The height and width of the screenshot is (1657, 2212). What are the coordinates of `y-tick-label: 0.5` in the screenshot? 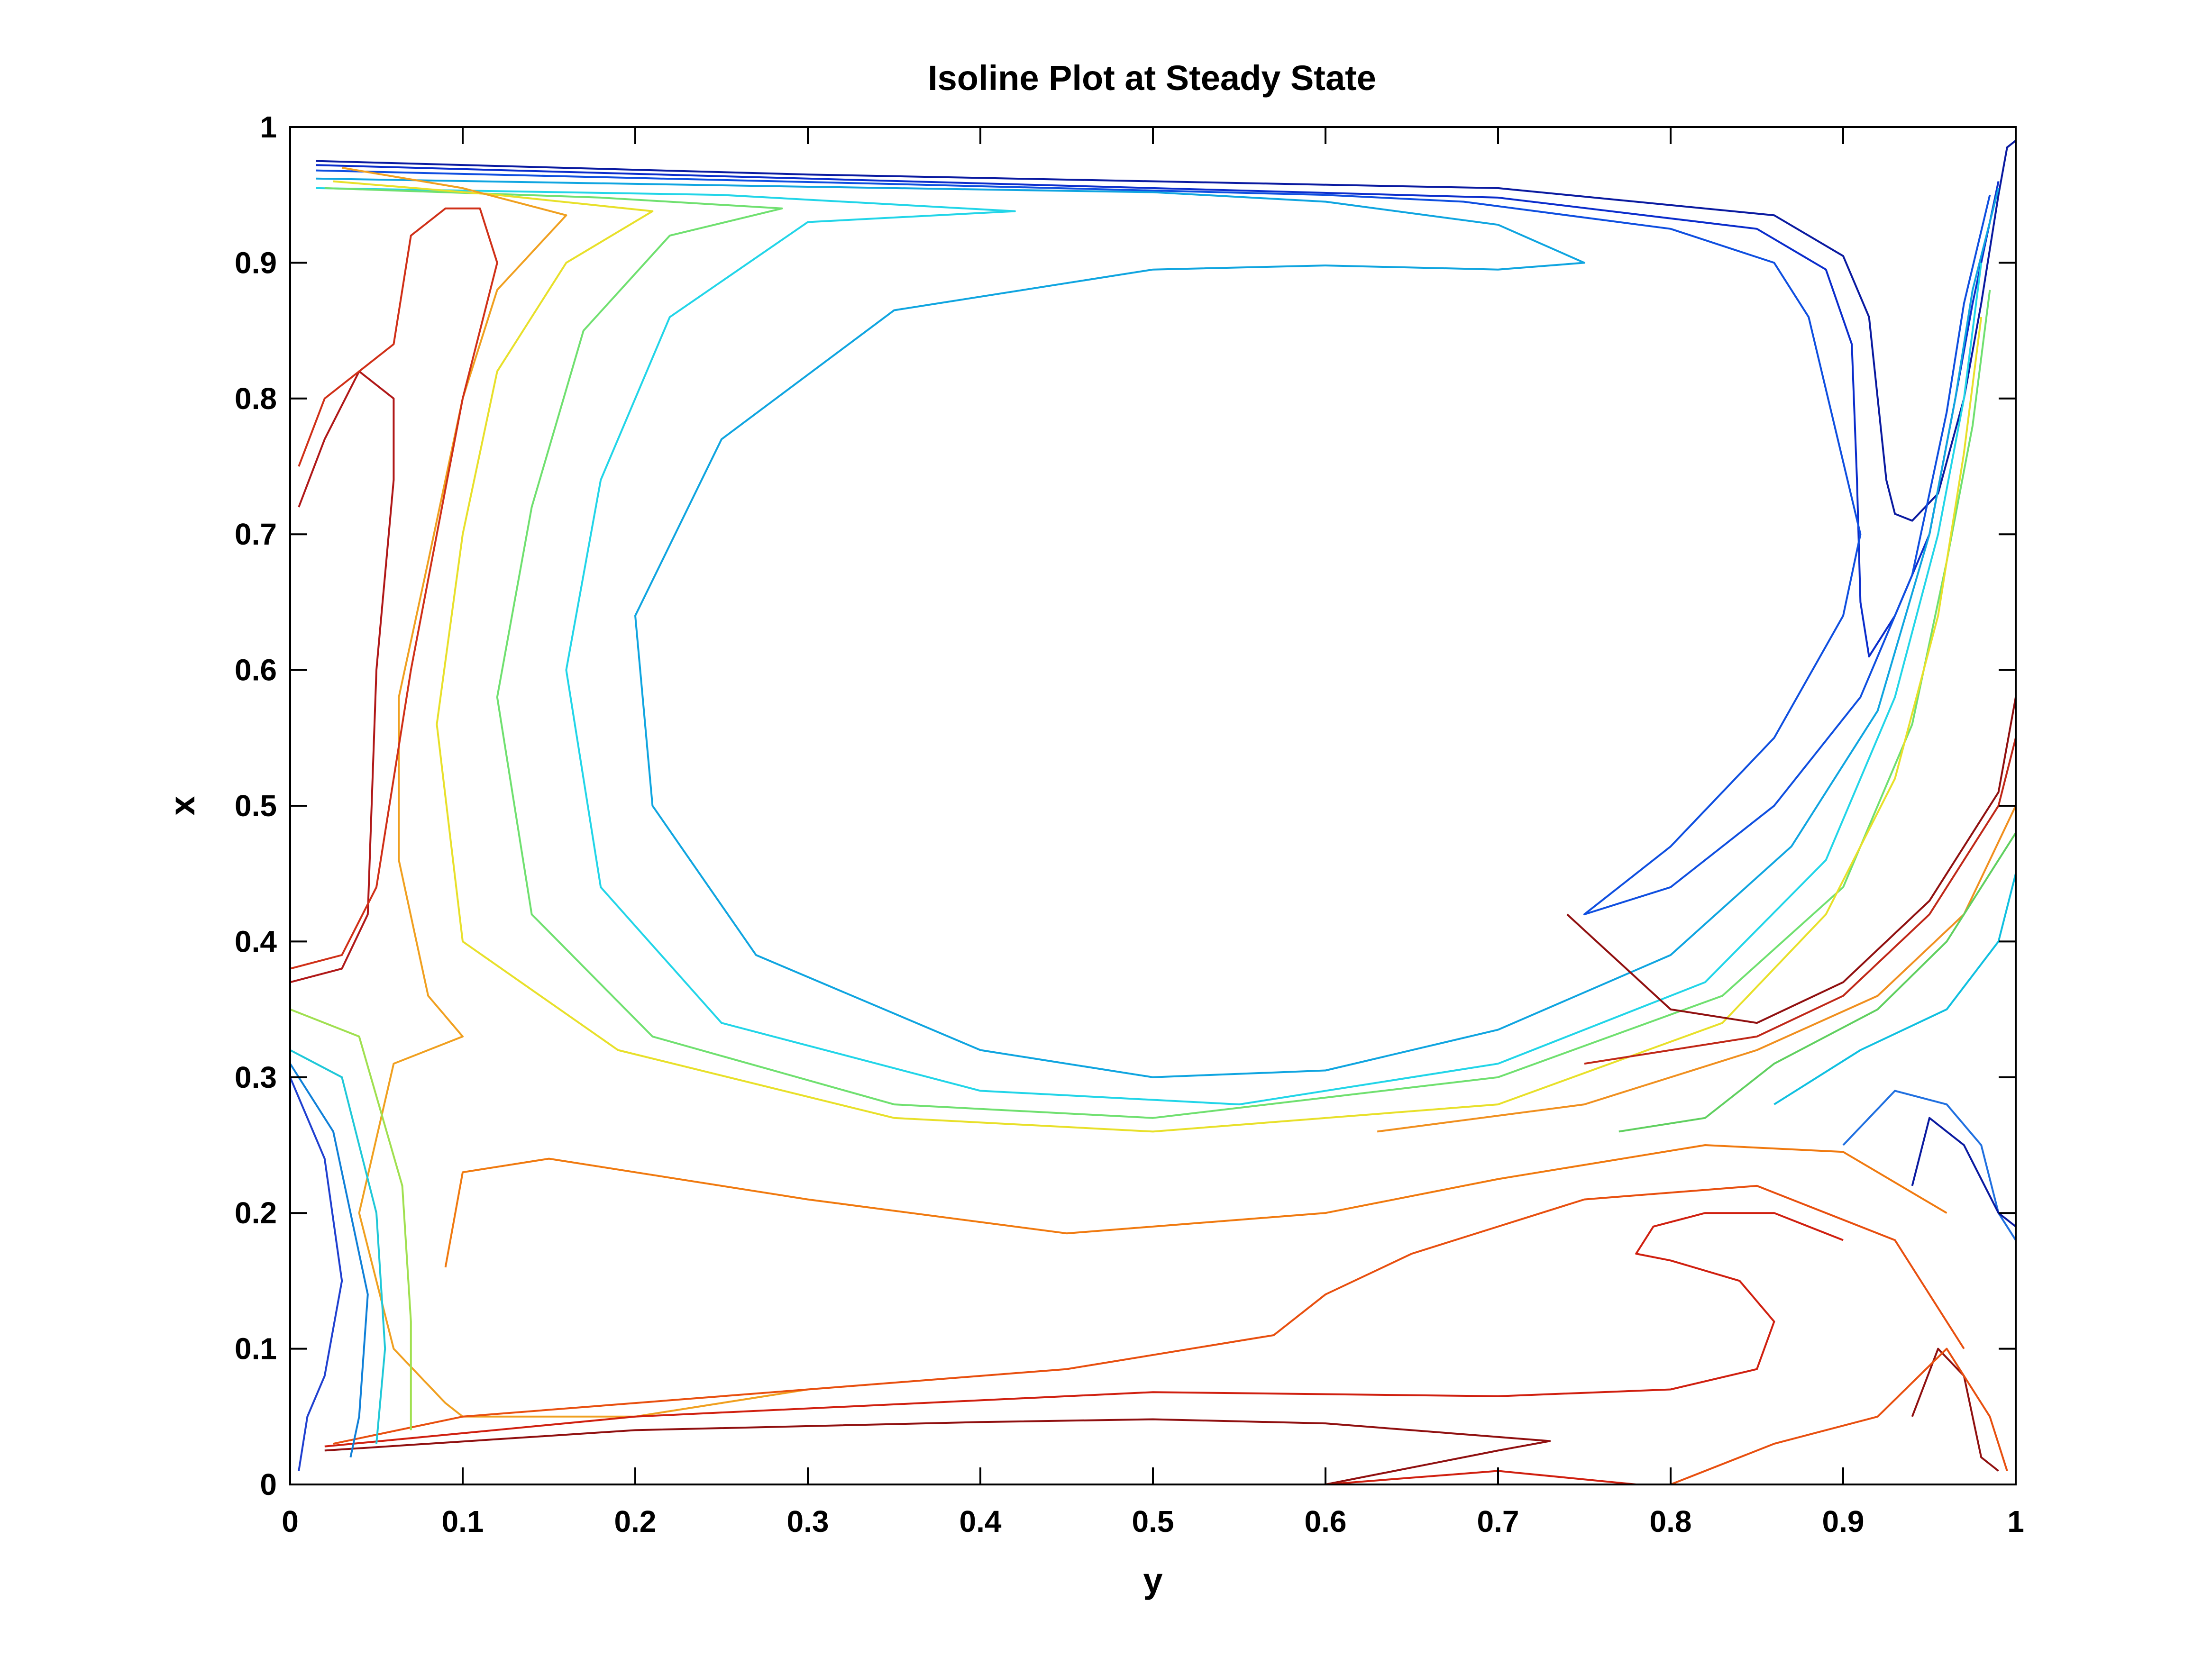 It's located at (256, 806).